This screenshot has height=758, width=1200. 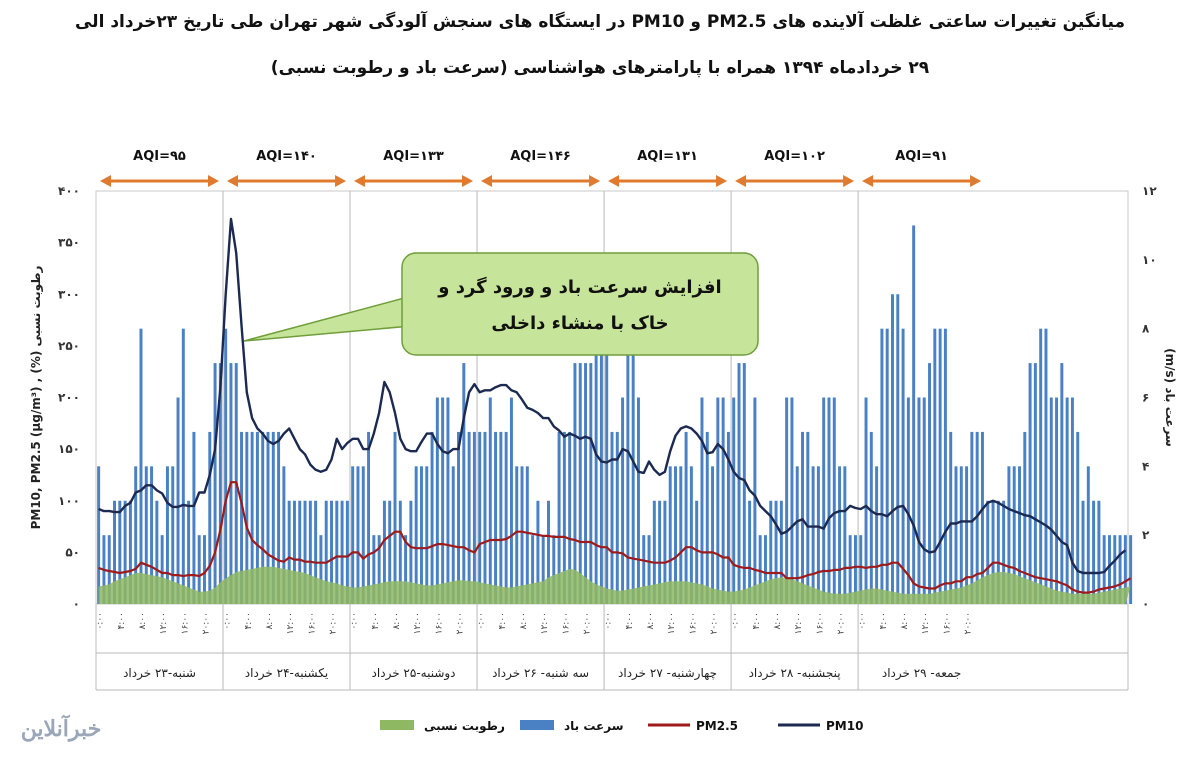 I want to click on y-tick-right: ۰, so click(x=1145, y=604).